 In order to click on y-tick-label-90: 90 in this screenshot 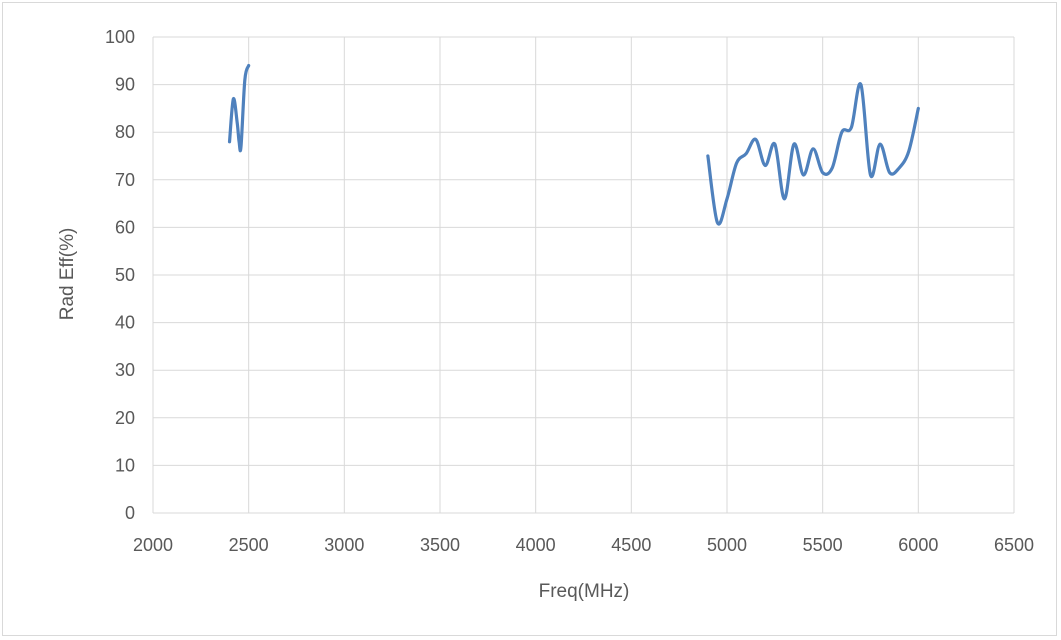, I will do `click(125, 85)`.